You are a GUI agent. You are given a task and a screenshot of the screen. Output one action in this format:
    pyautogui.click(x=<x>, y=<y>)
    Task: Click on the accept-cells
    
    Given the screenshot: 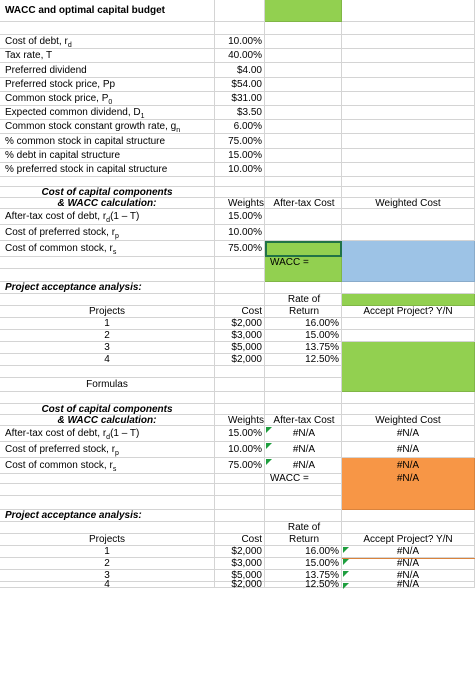 What is the action you would take?
    pyautogui.click(x=408, y=367)
    